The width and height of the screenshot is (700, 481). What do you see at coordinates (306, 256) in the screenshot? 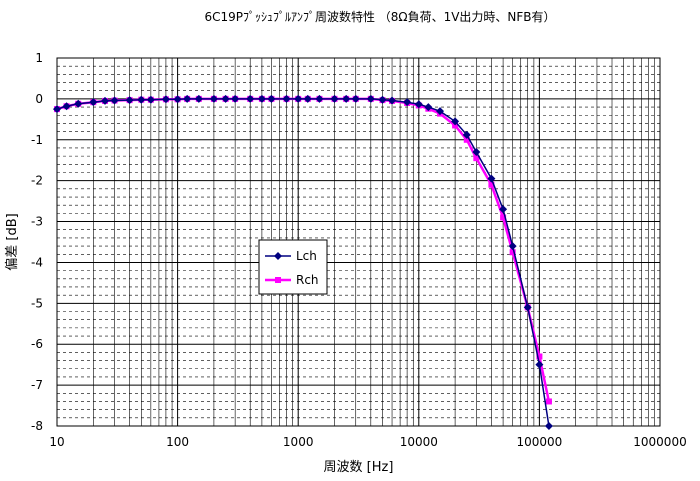
I see `legend-label: Lch` at bounding box center [306, 256].